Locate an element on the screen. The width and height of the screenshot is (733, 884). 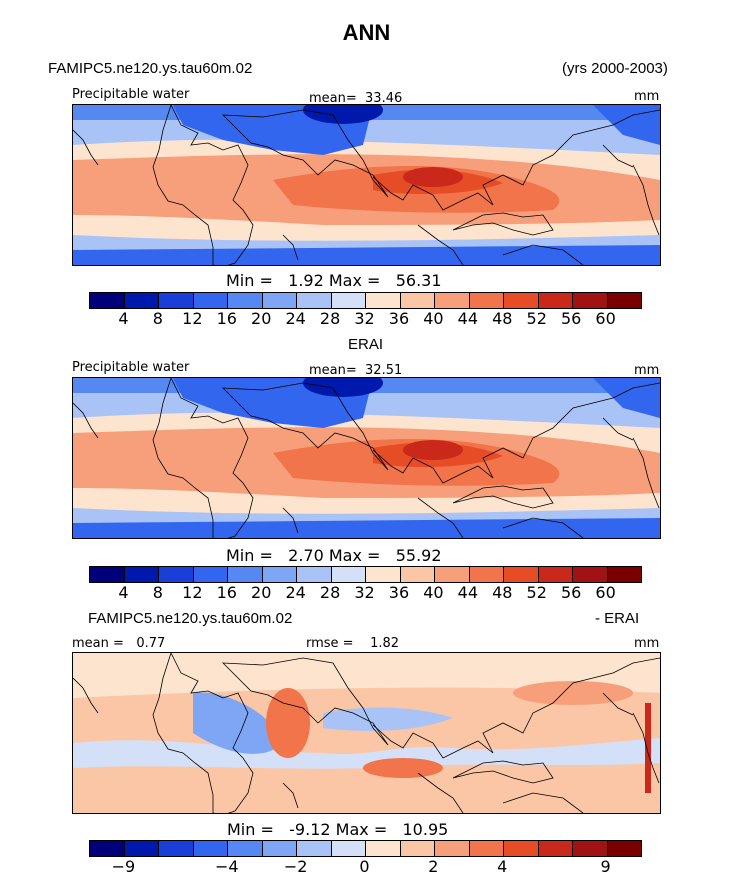
colorbar-tick: 32 is located at coordinates (364, 592).